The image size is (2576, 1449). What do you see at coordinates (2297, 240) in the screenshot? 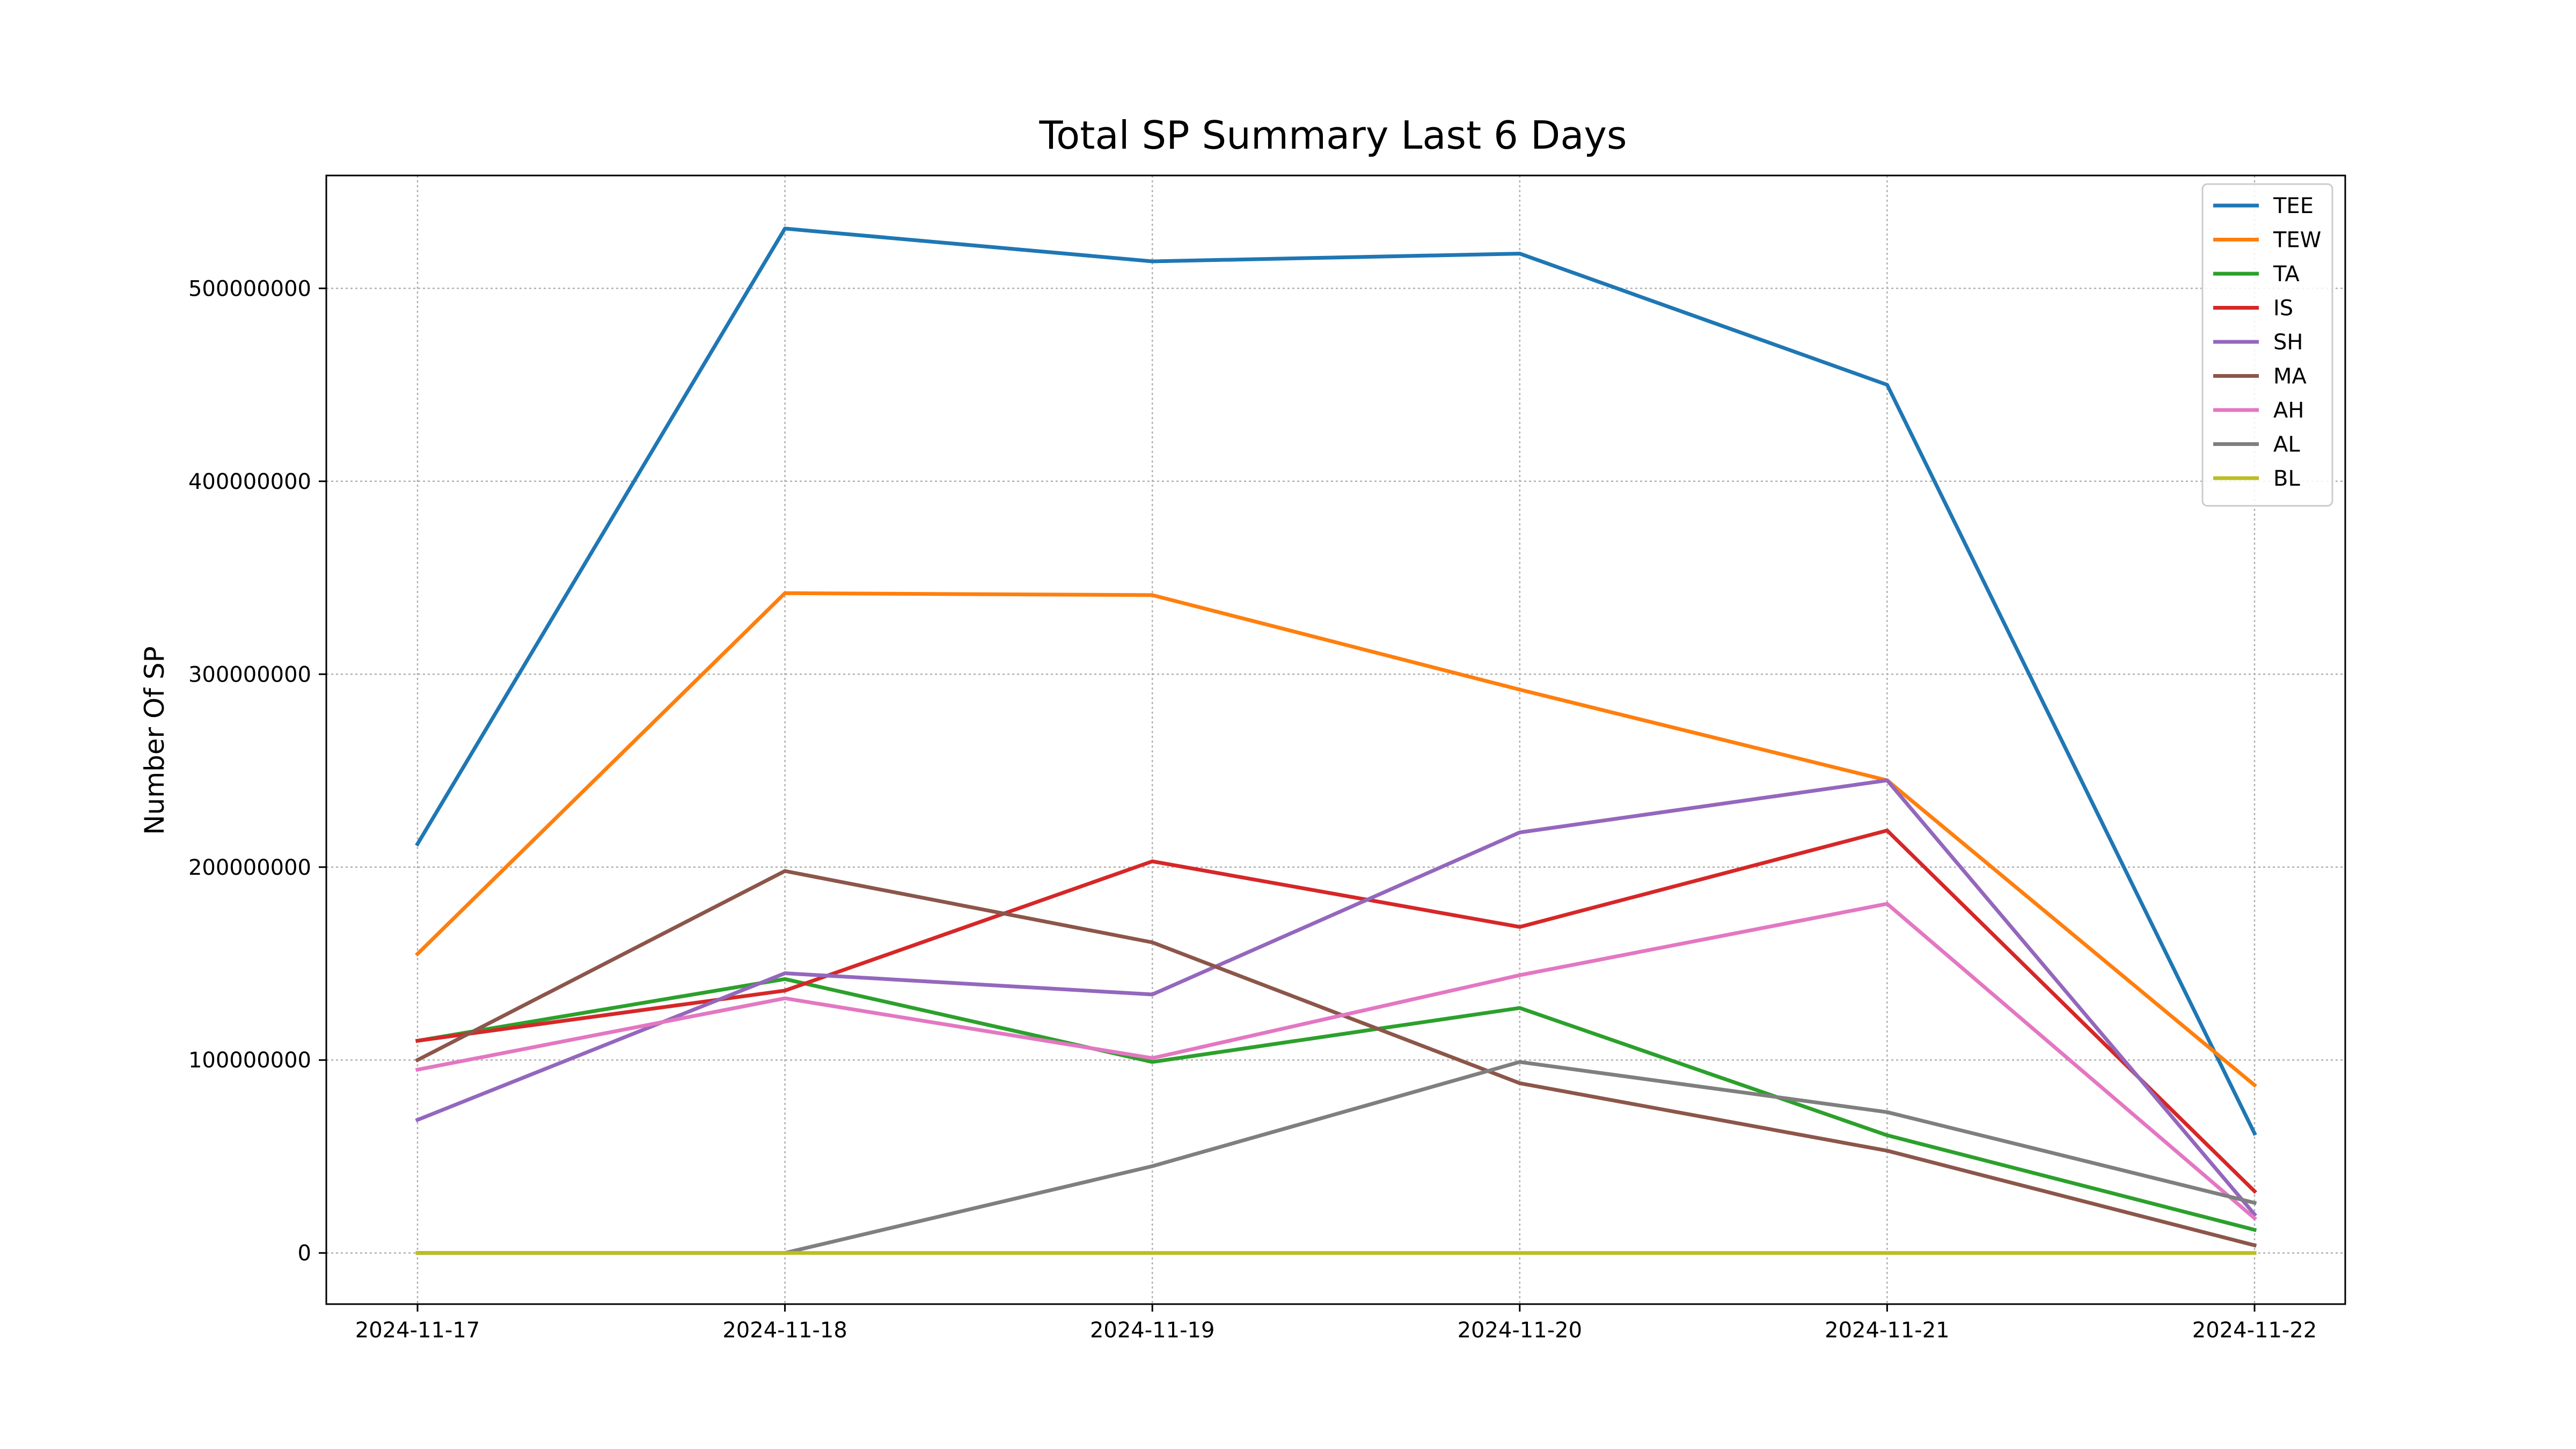
I see `legend-entry: TEW` at bounding box center [2297, 240].